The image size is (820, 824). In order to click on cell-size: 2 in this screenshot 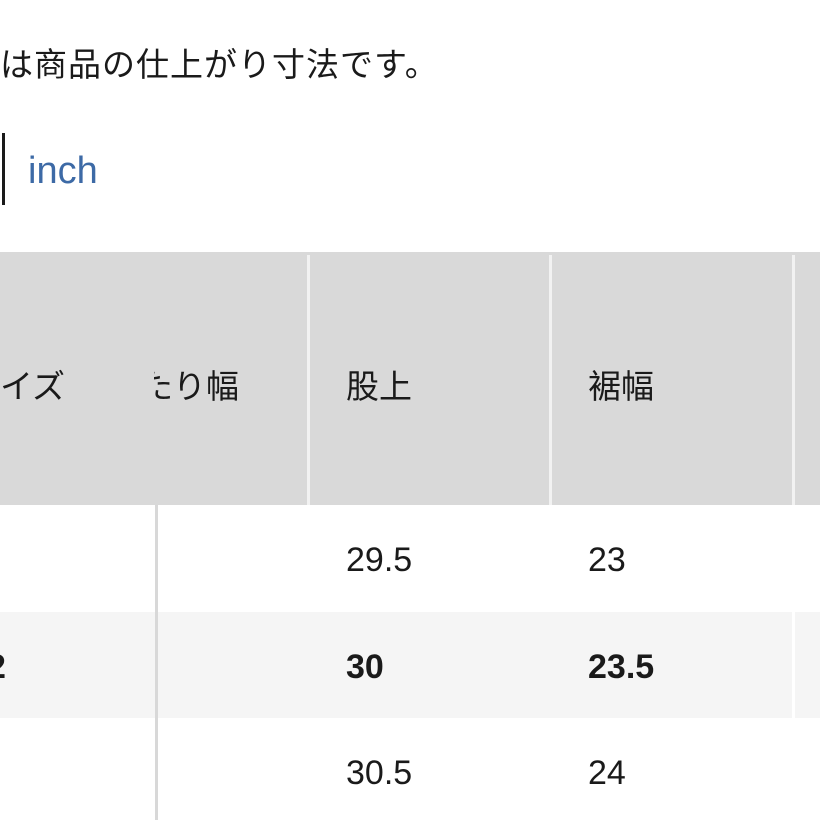, I will do `click(3, 667)`.